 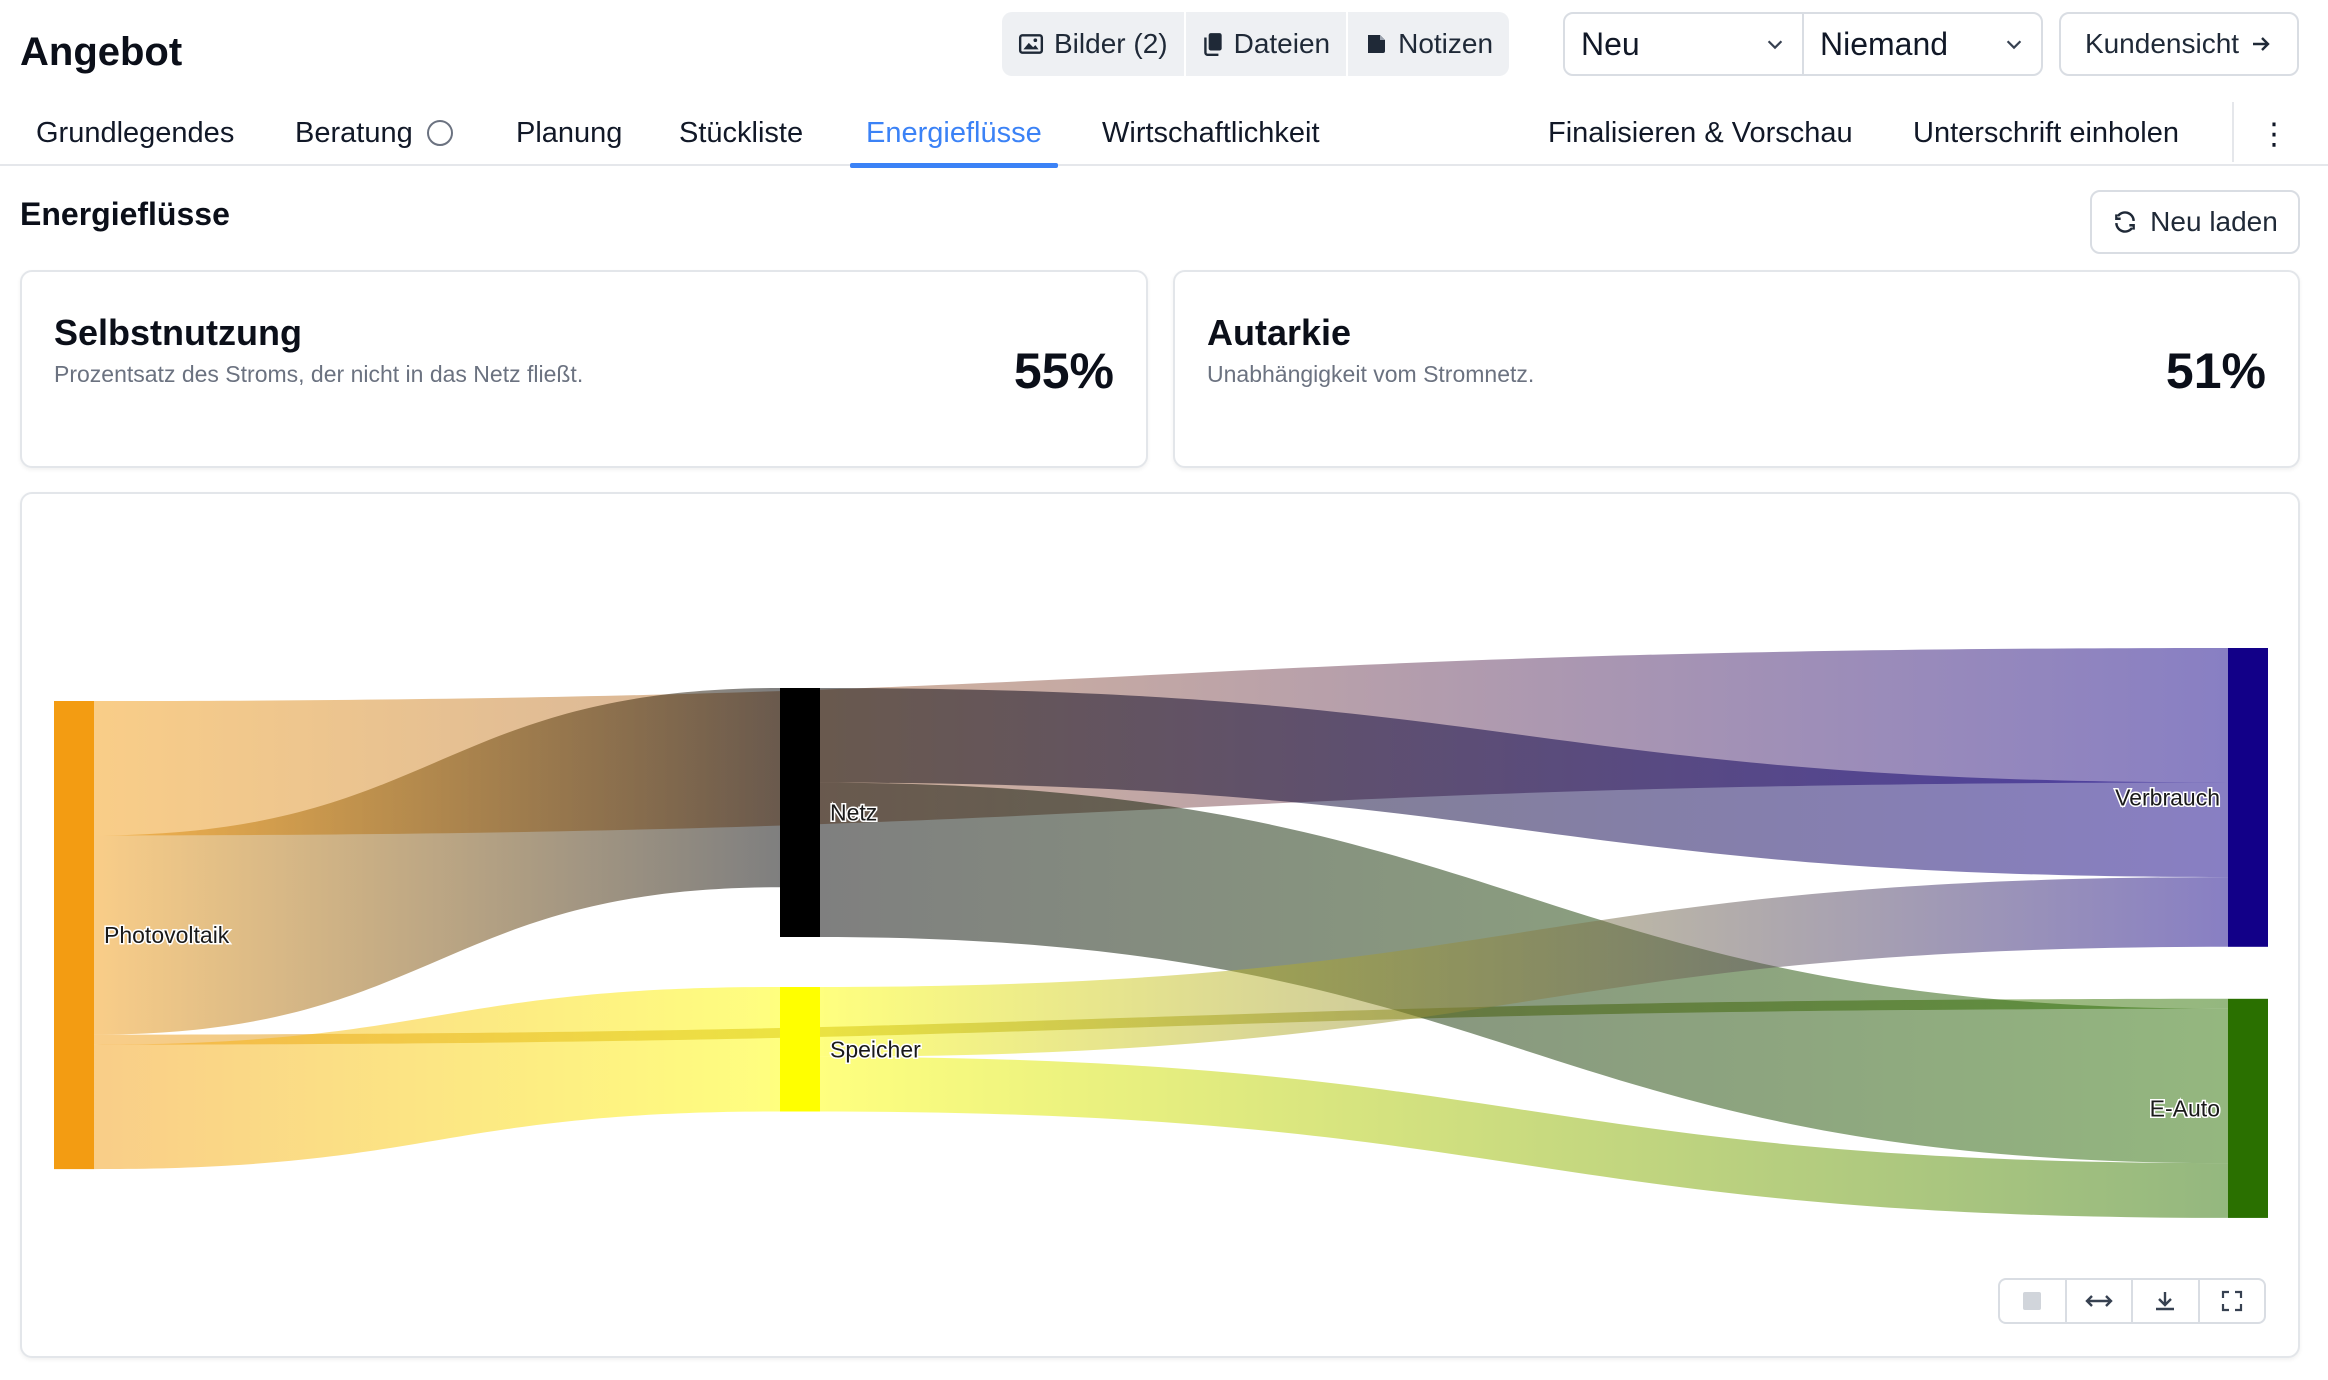 What do you see at coordinates (2185, 1108) in the screenshot?
I see `sankey-node-label-eauto: E-Auto` at bounding box center [2185, 1108].